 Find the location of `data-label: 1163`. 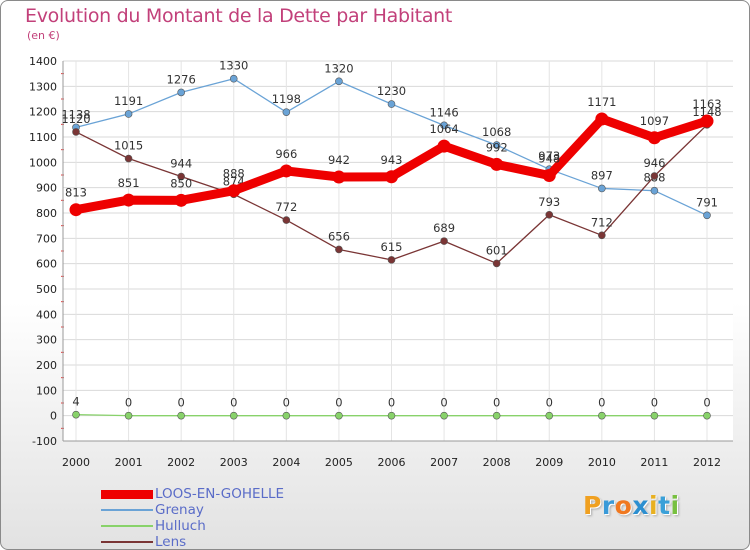

data-label: 1163 is located at coordinates (706, 104).